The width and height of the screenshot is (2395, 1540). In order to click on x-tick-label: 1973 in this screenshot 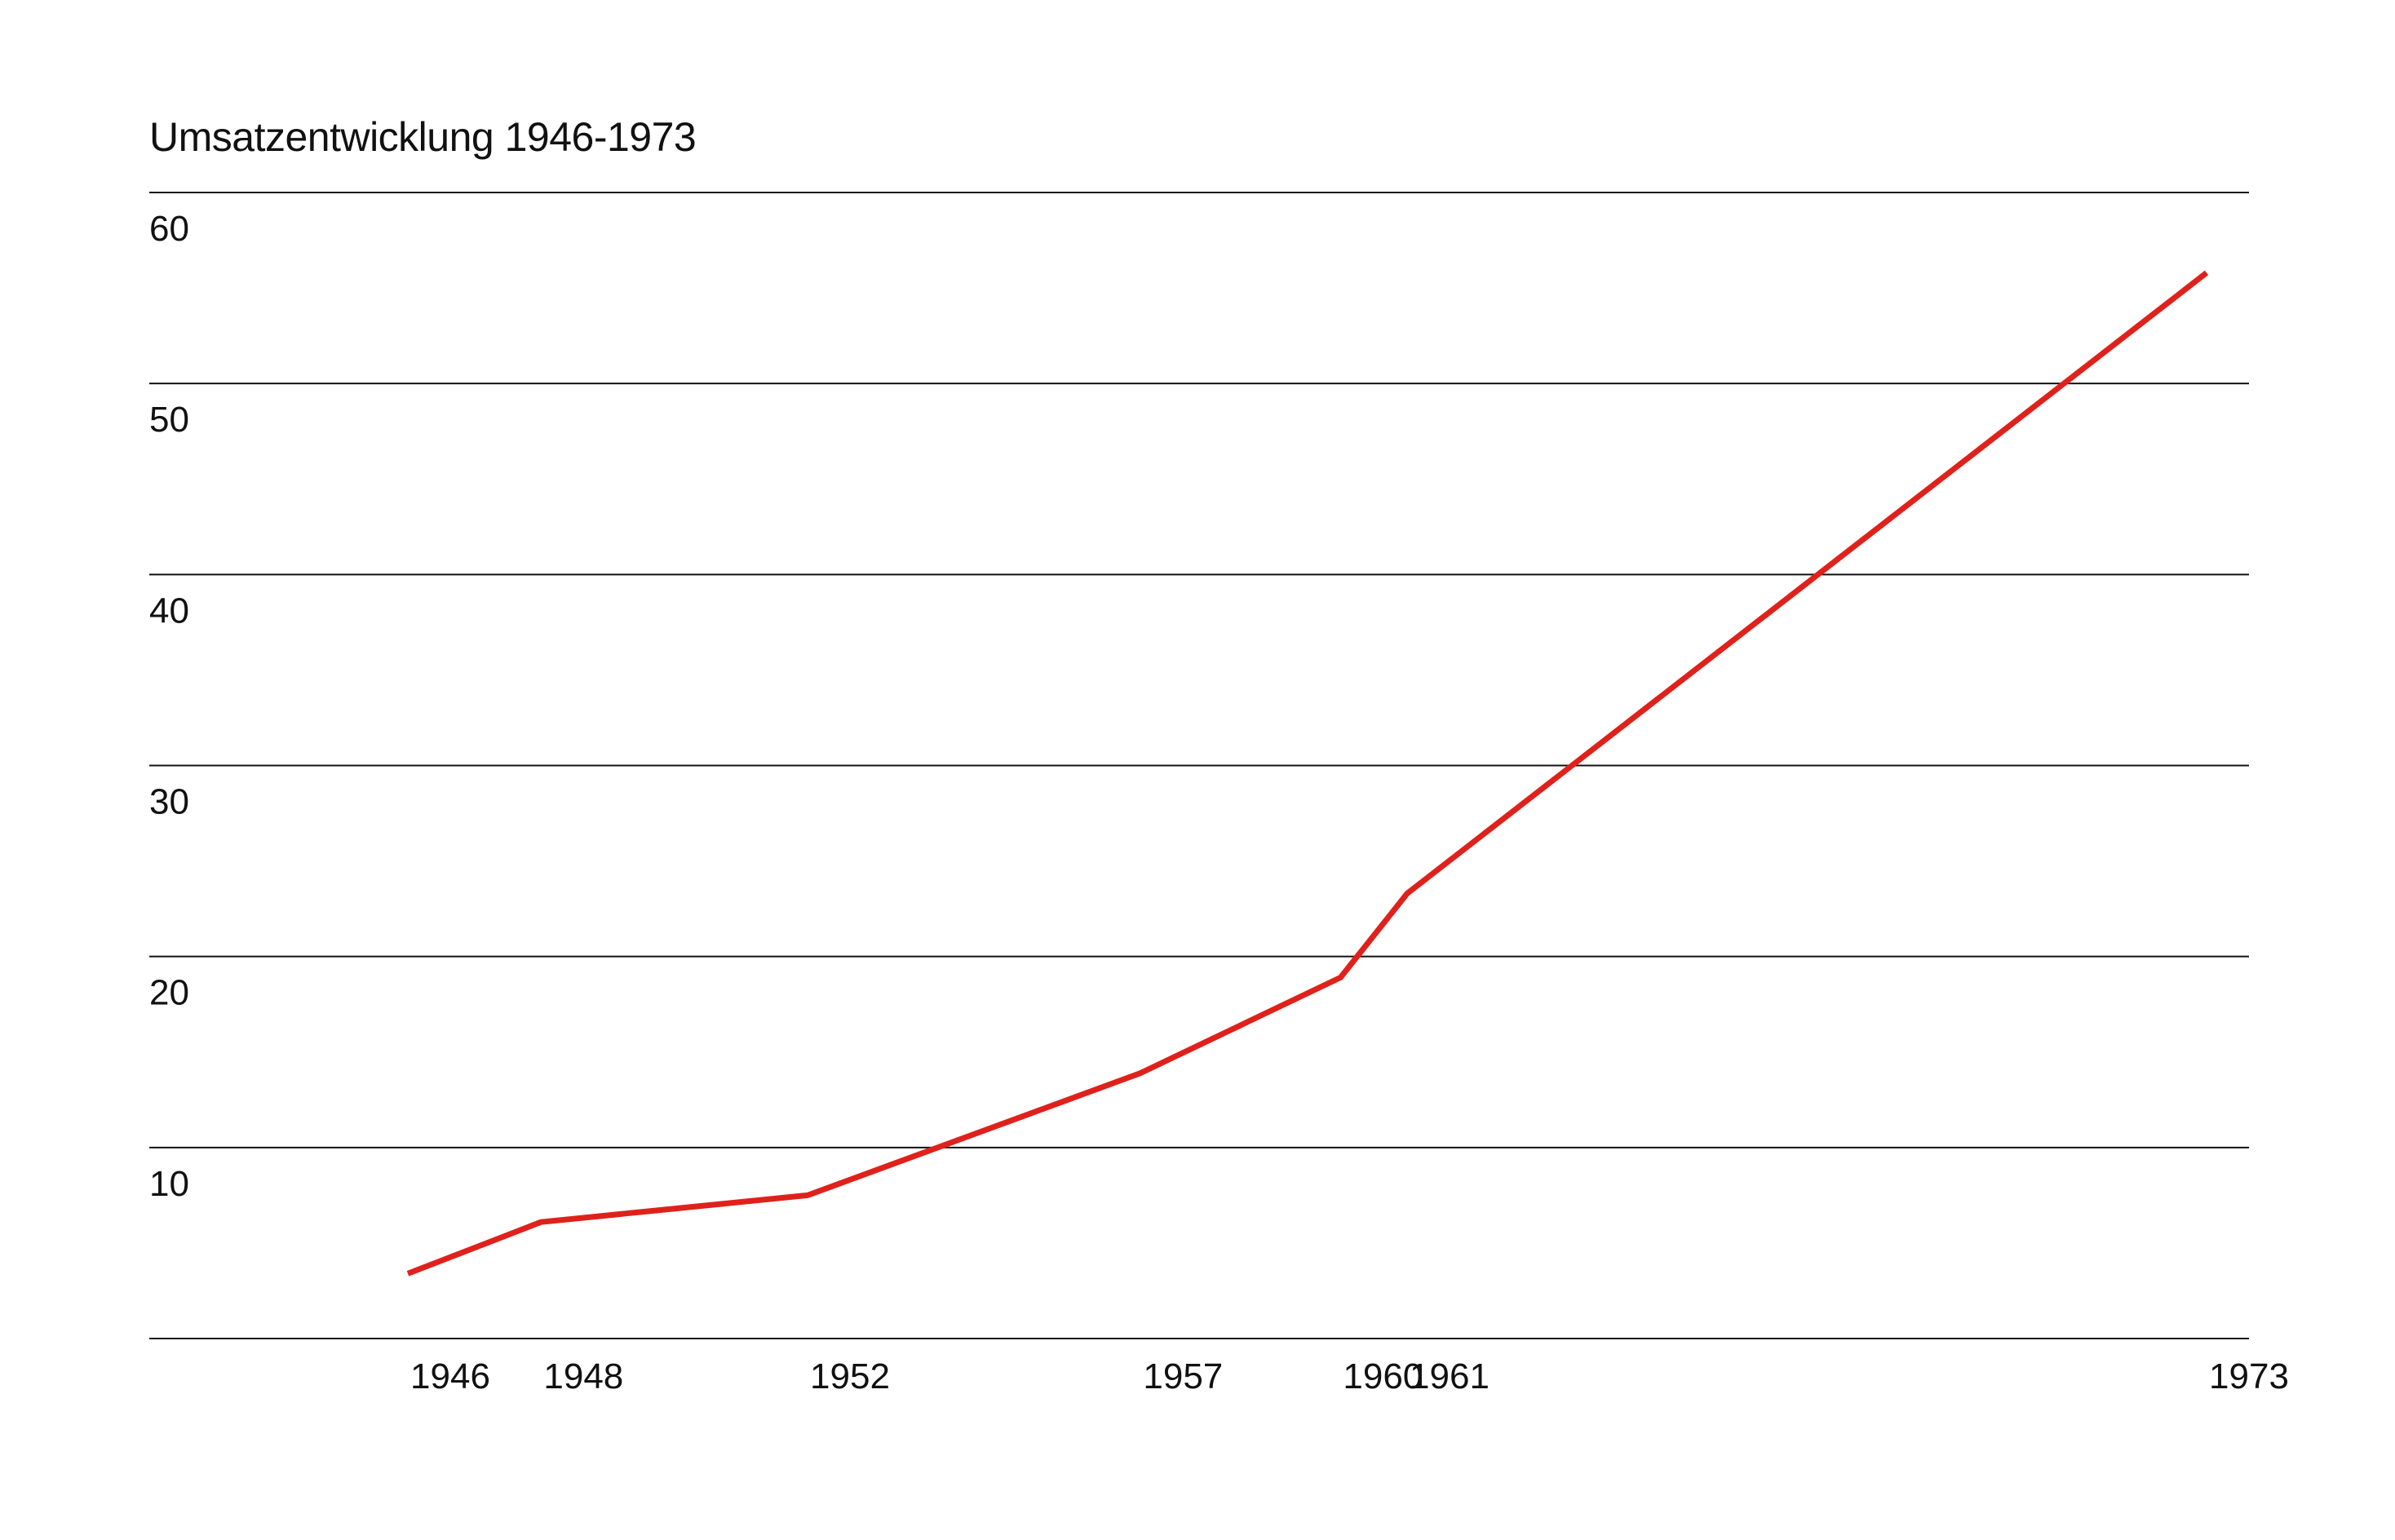, I will do `click(2249, 1376)`.